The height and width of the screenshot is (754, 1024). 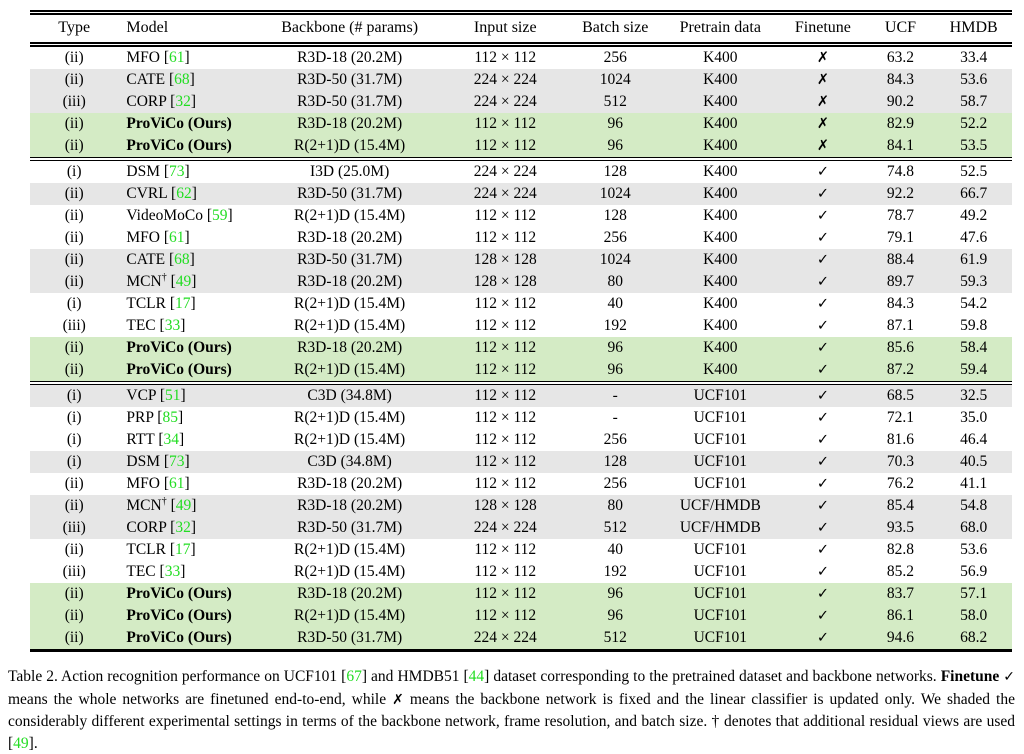 I want to click on cell-hmdb: 40.5, so click(x=973, y=462).